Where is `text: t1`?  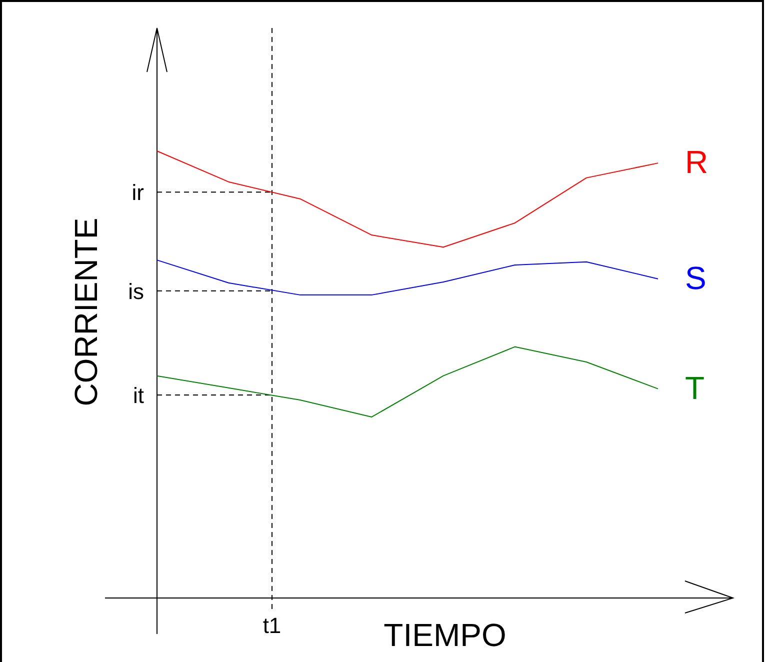 text: t1 is located at coordinates (272, 625).